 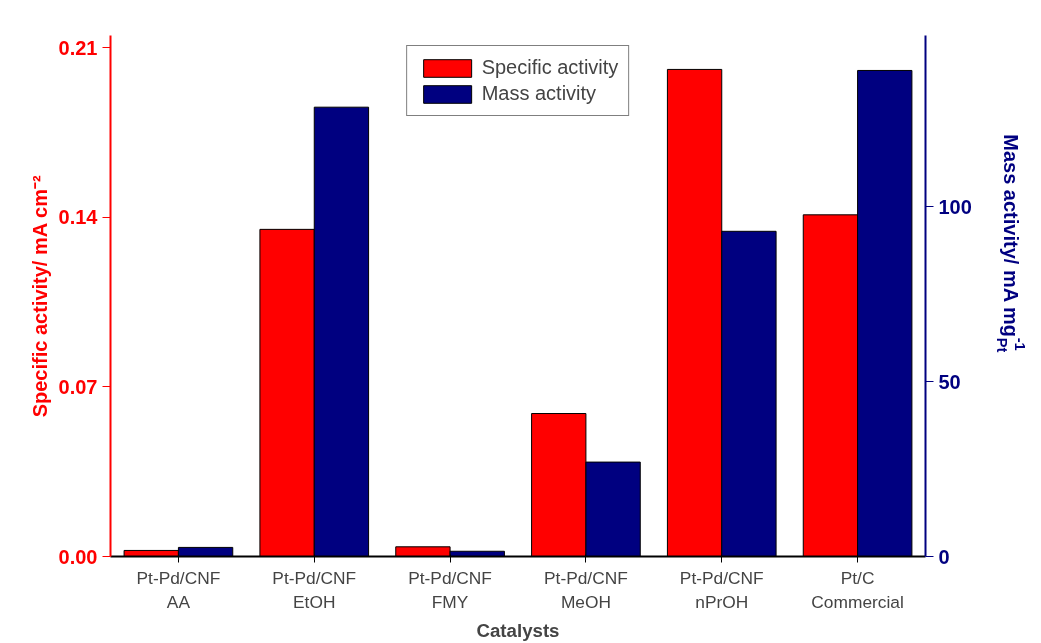 I want to click on y-tick-label: 0.00, so click(x=78, y=556).